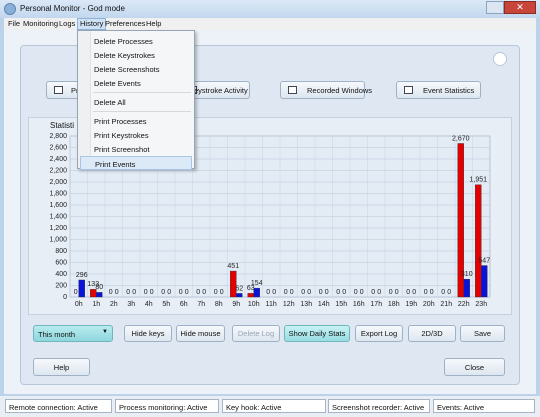  Describe the element at coordinates (72, 8) in the screenshot. I see `window-title: Personal Monitor - God mode` at that location.